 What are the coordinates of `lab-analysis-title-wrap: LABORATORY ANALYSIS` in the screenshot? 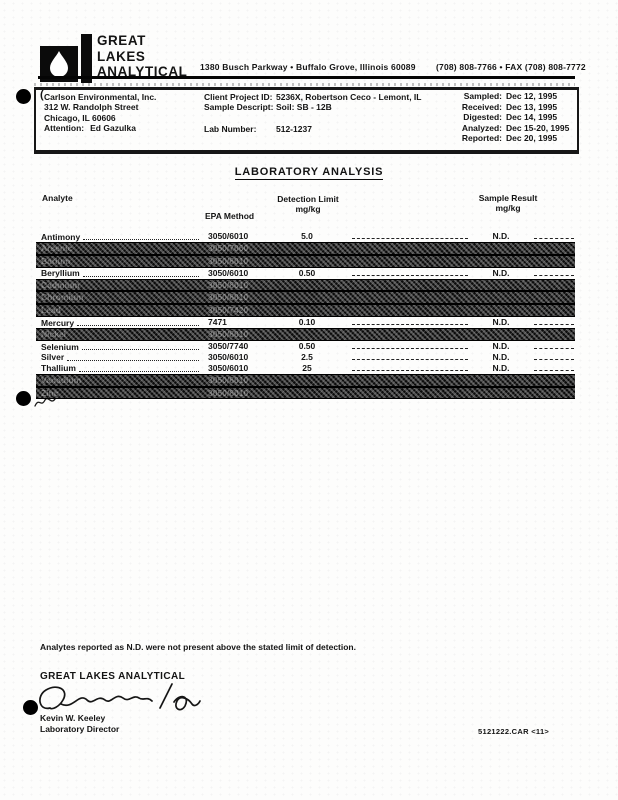 It's located at (309, 171).